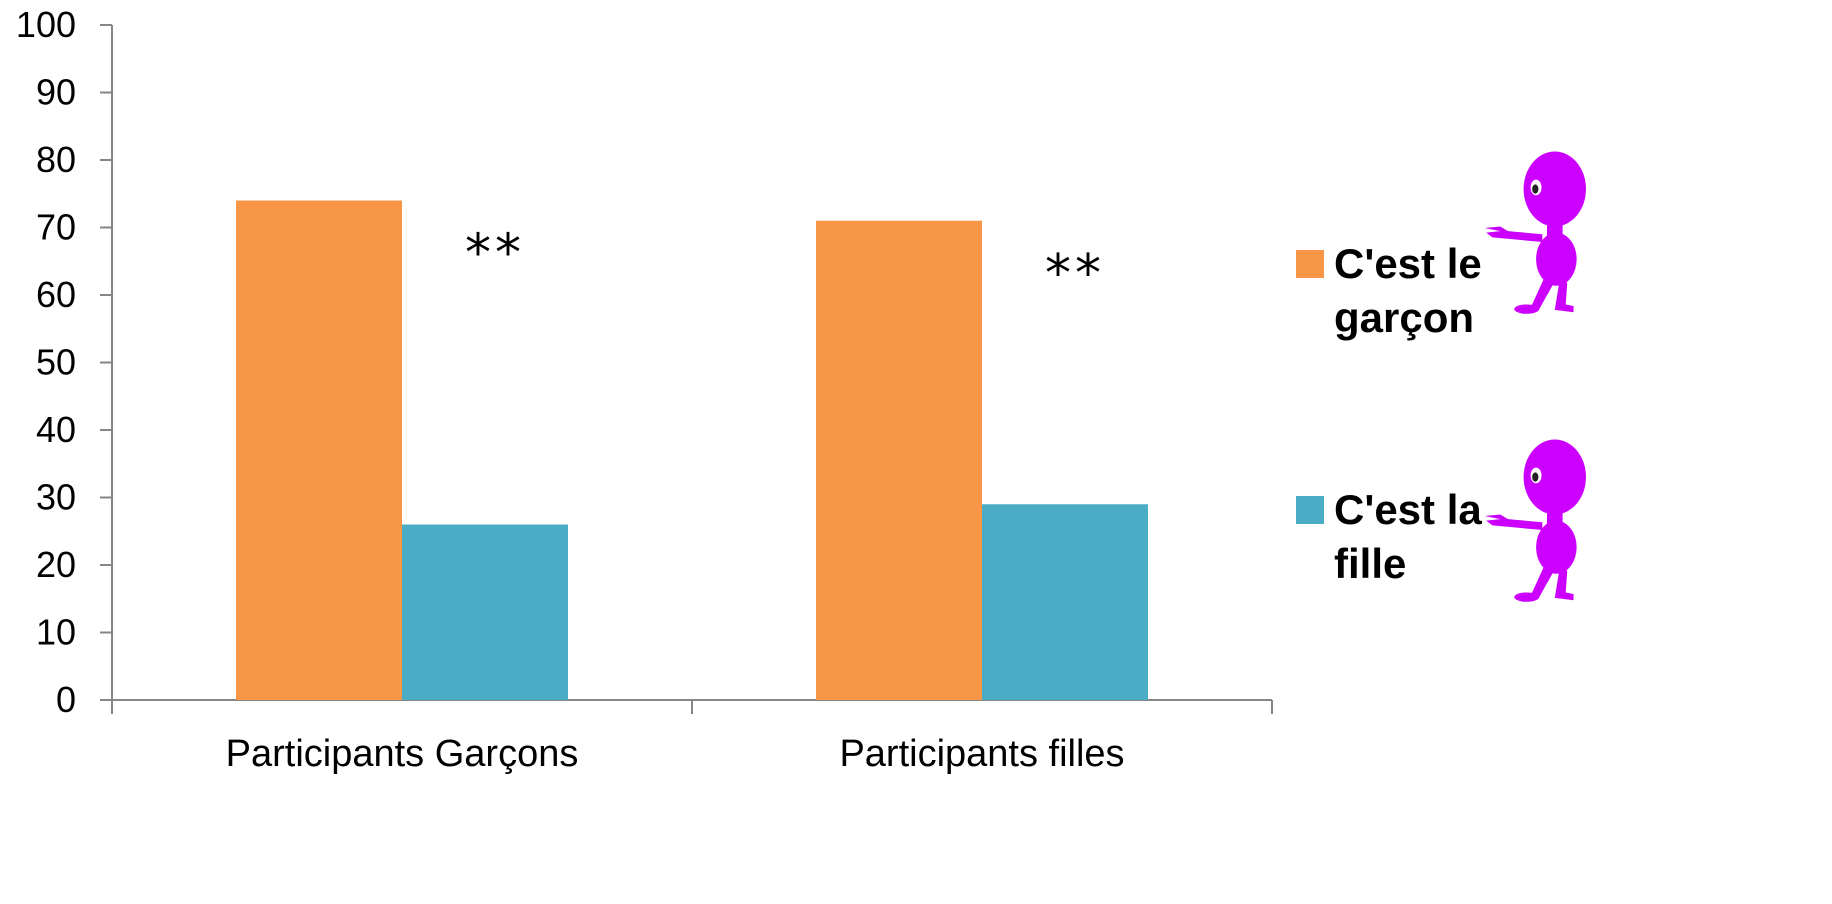  I want to click on y-tick-label: 70, so click(56, 227).